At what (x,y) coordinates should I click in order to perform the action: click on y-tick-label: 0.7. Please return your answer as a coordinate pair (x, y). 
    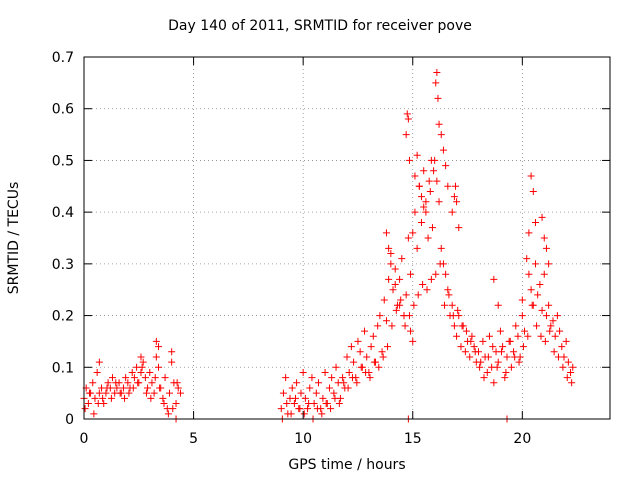
    Looking at the image, I should click on (63, 58).